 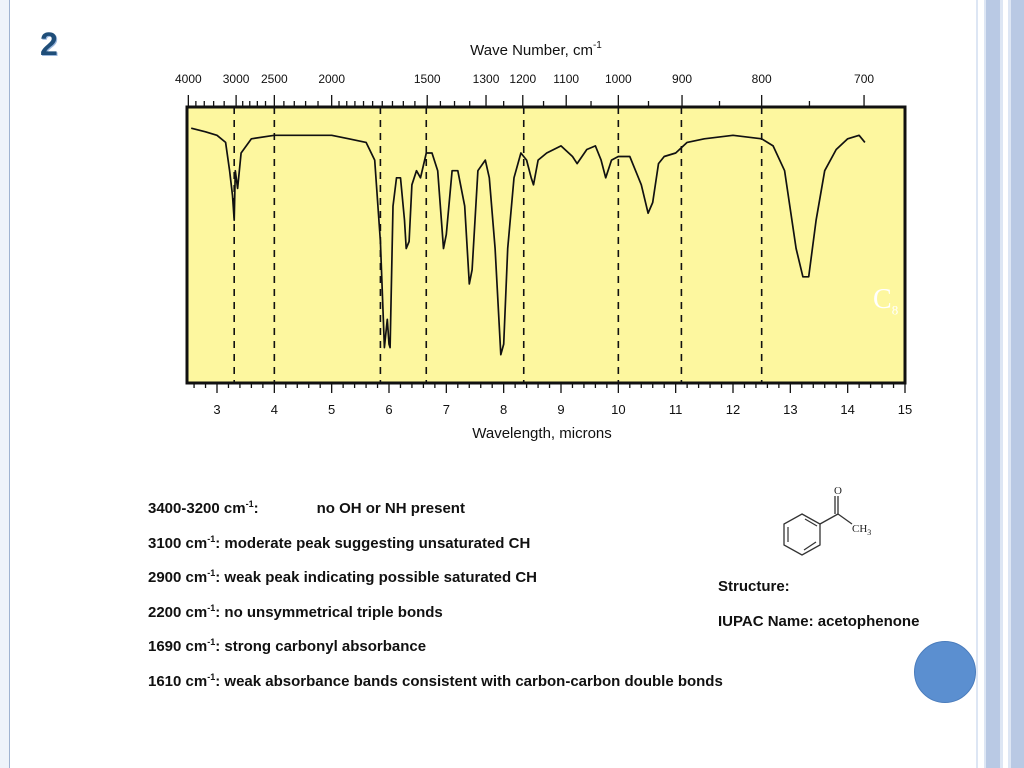 I want to click on bottom-axis-title: Wavelength, microns, so click(x=542, y=433).